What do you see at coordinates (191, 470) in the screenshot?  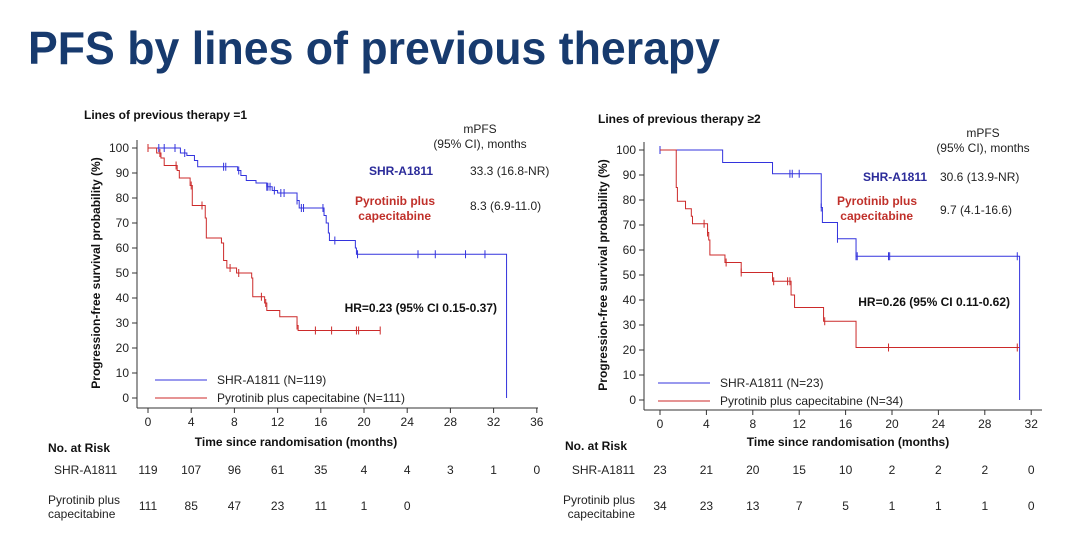 I see `risk-value: 107` at bounding box center [191, 470].